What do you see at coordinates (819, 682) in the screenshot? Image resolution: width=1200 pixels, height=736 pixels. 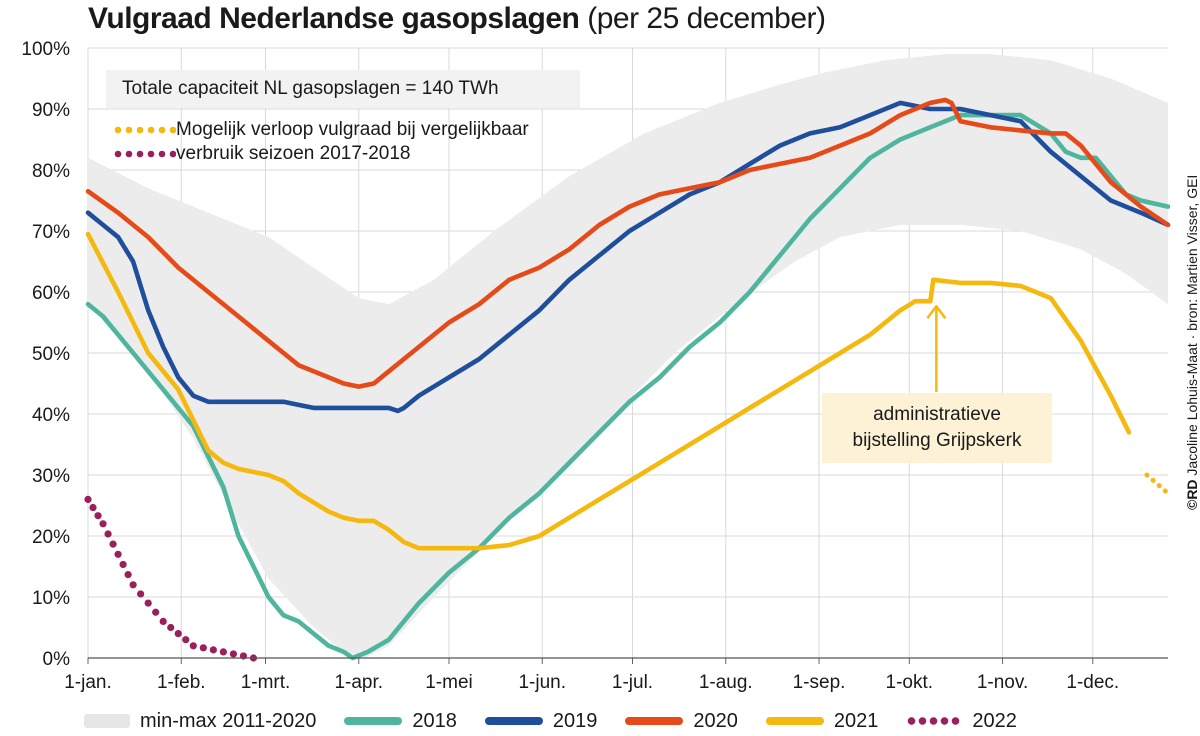 I see `xtick-1-sep.: 1-sep.` at bounding box center [819, 682].